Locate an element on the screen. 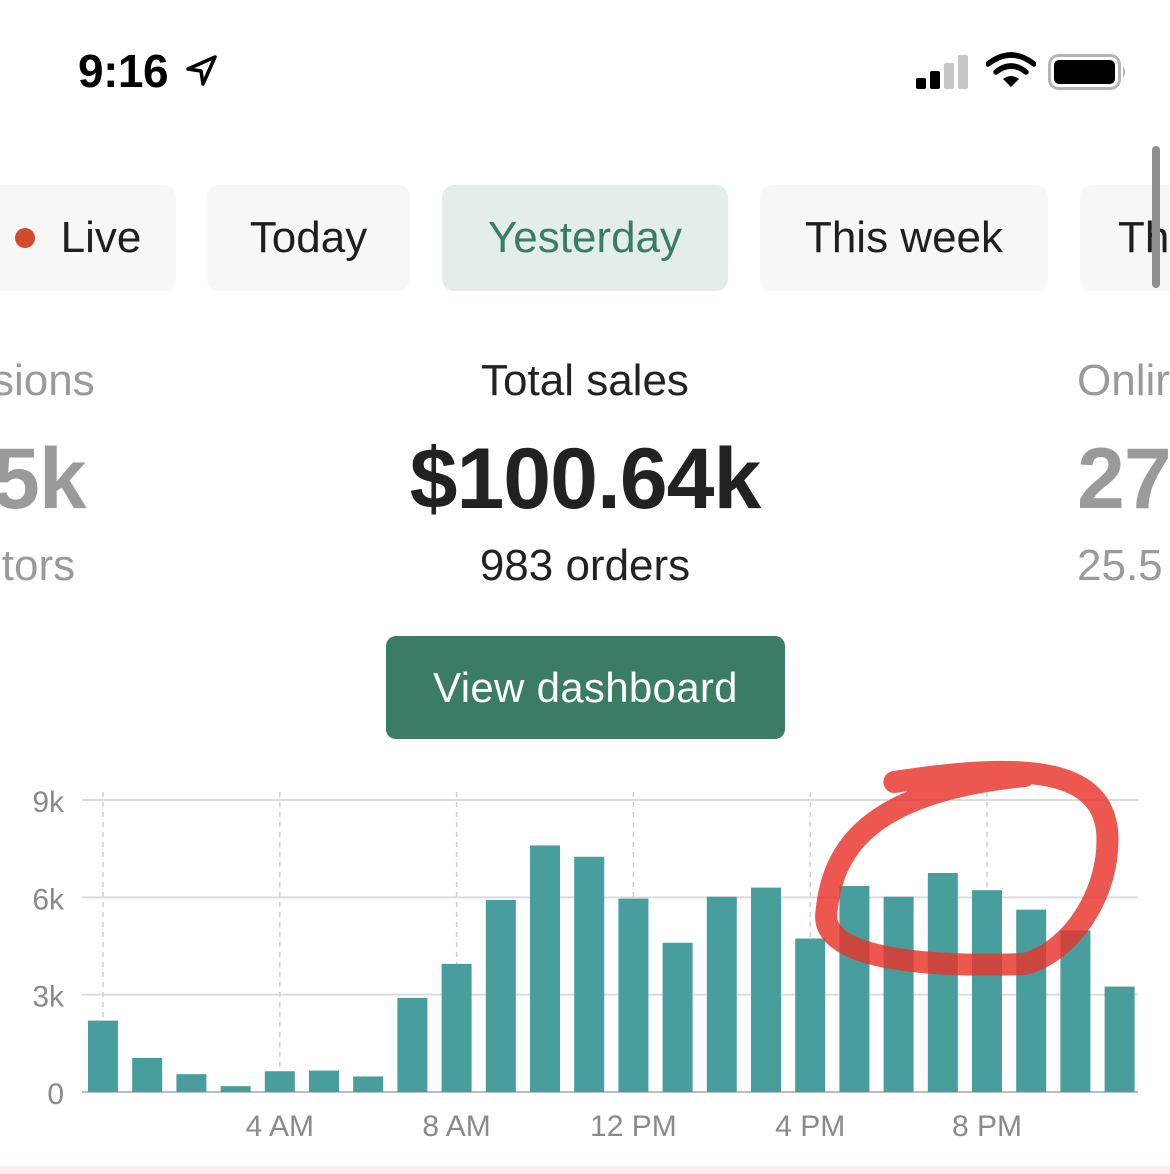 This screenshot has width=1170, height=1174. tab-this-month-label: Th is located at coordinates (1144, 237).